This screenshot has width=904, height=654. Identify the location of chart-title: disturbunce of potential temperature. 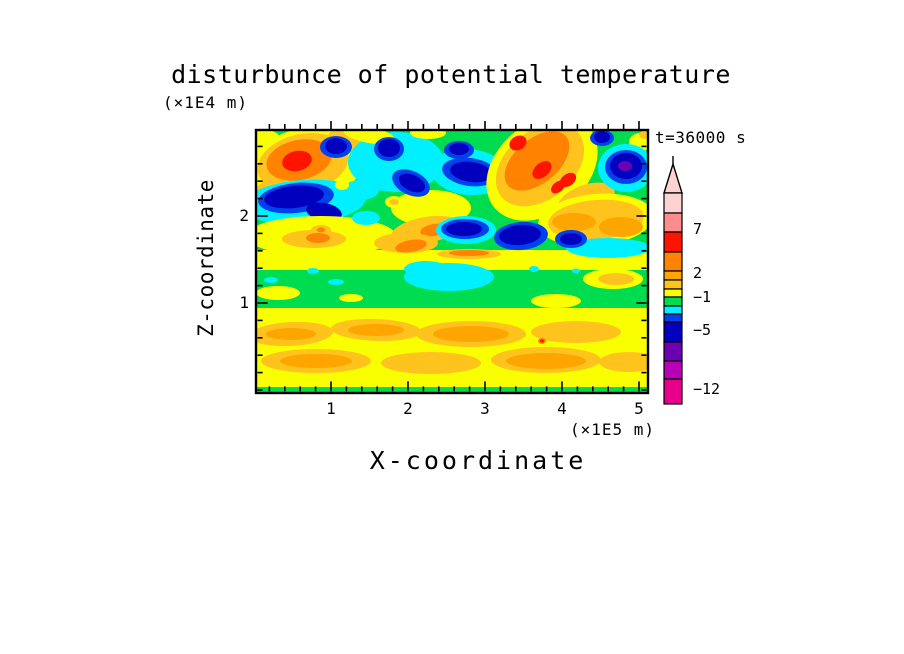
(451, 74).